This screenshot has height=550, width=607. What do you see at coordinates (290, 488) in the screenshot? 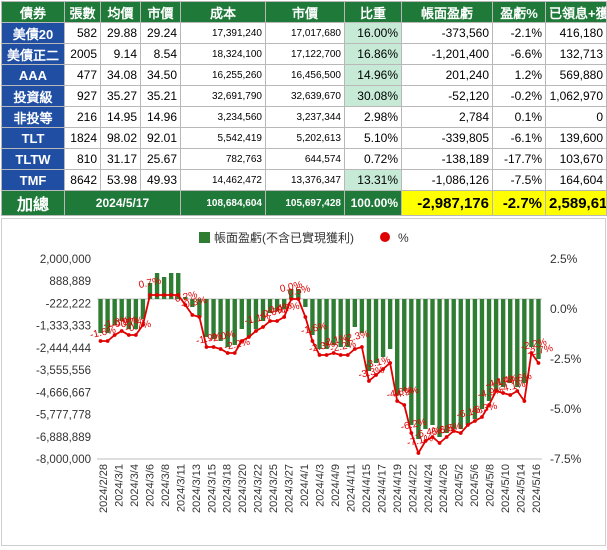
I see `x-tick-label: 2024/3/27` at bounding box center [290, 488].